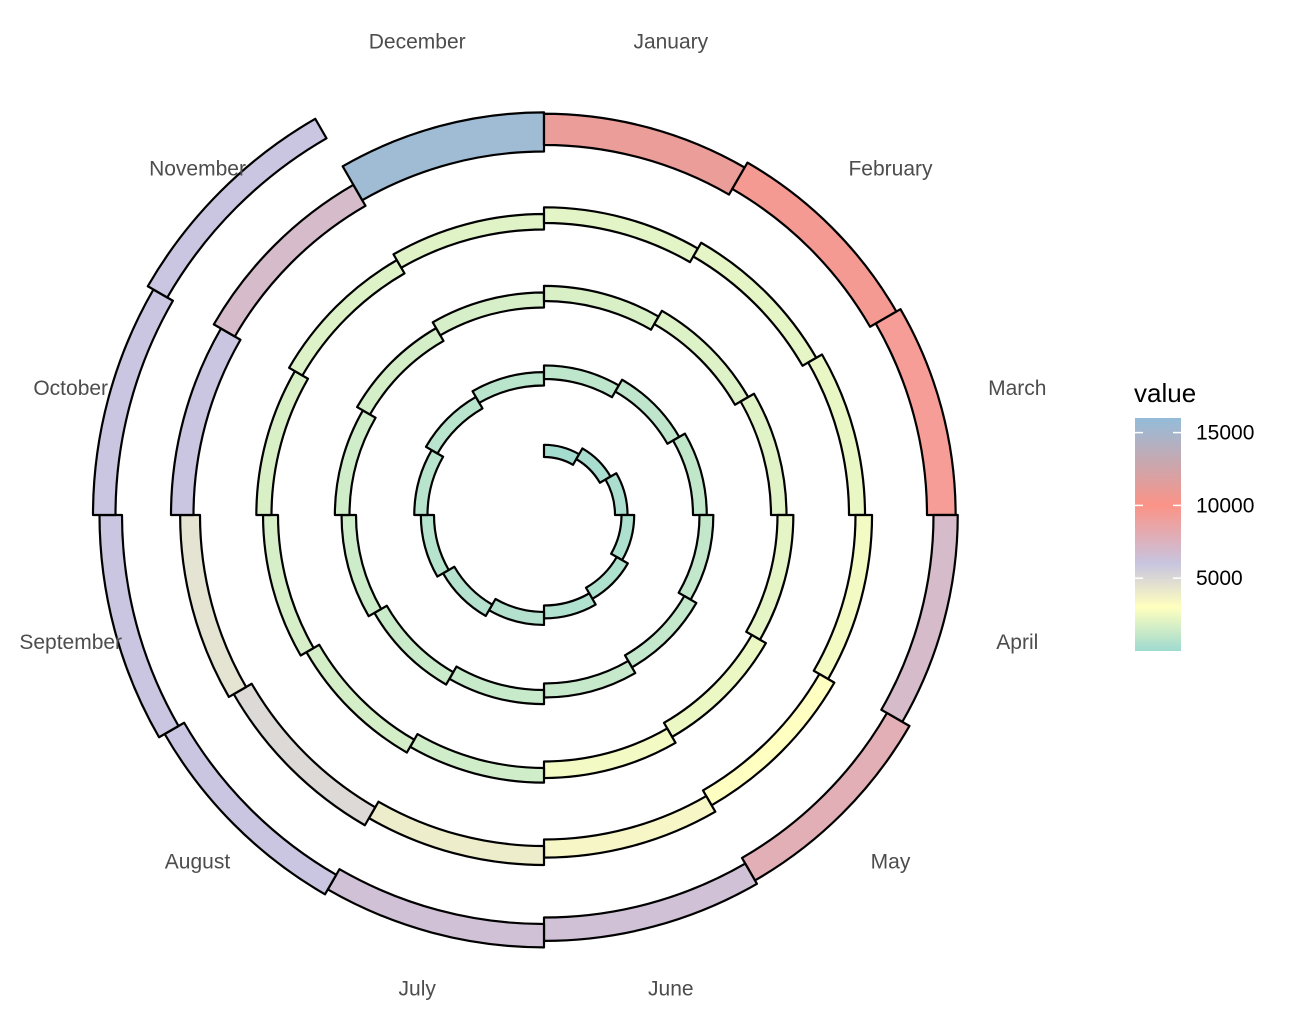 The width and height of the screenshot is (1290, 1028). I want to click on month-label-july: July, so click(418, 988).